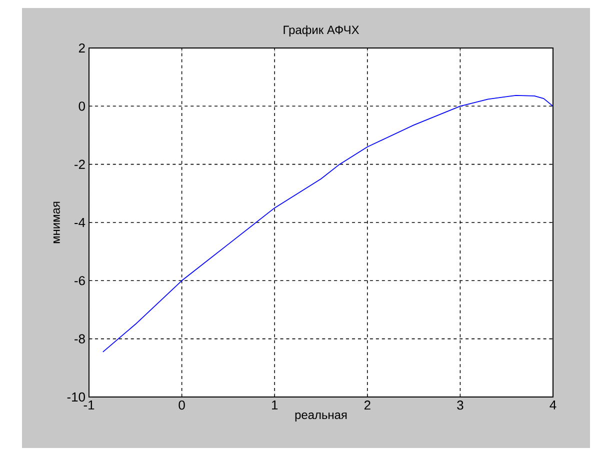 The width and height of the screenshot is (613, 458). Describe the element at coordinates (79, 339) in the screenshot. I see `y-tick-label: -8` at that location.